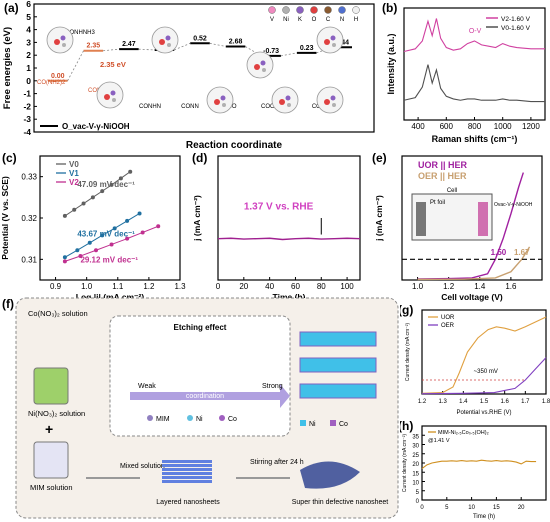 This screenshot has height=522, width=550. Describe the element at coordinates (496, 508) in the screenshot. I see `x-tick-label: 15` at that location.